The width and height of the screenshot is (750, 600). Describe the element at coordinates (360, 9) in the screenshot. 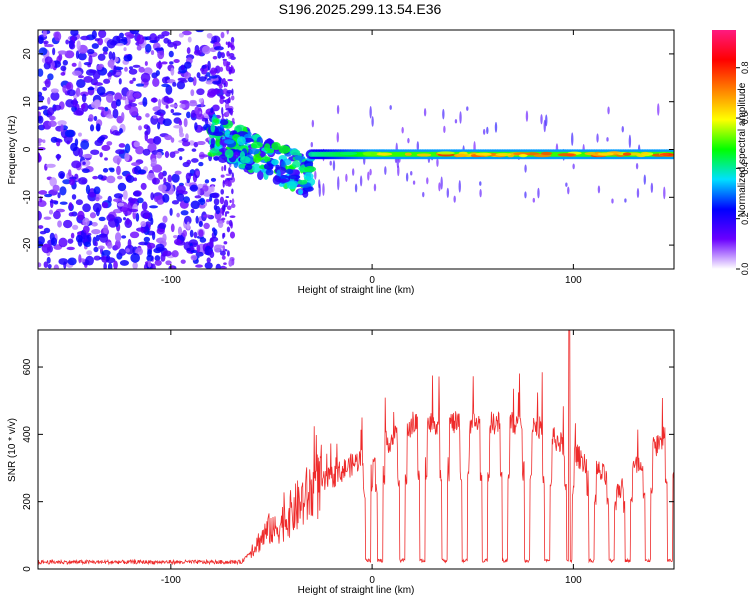

I see `figure-title: S196.2025.299.13.54.E36` at that location.